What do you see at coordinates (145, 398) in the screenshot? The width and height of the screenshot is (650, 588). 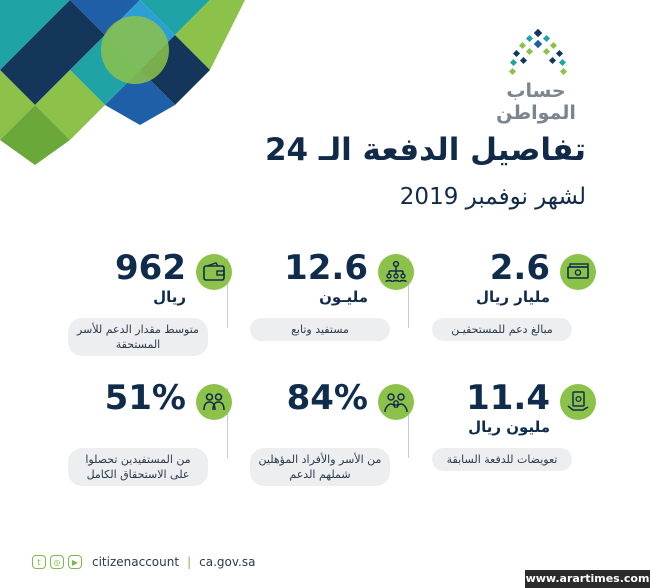 I see `stat-value: 51%` at bounding box center [145, 398].